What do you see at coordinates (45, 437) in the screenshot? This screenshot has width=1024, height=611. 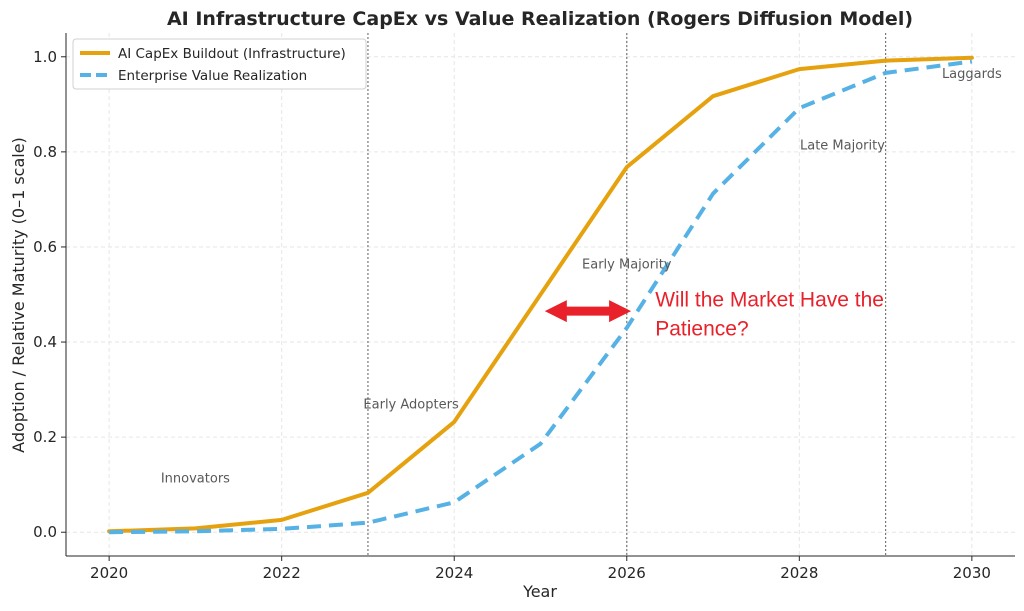 I see `y-tick-label: 0.2` at bounding box center [45, 437].